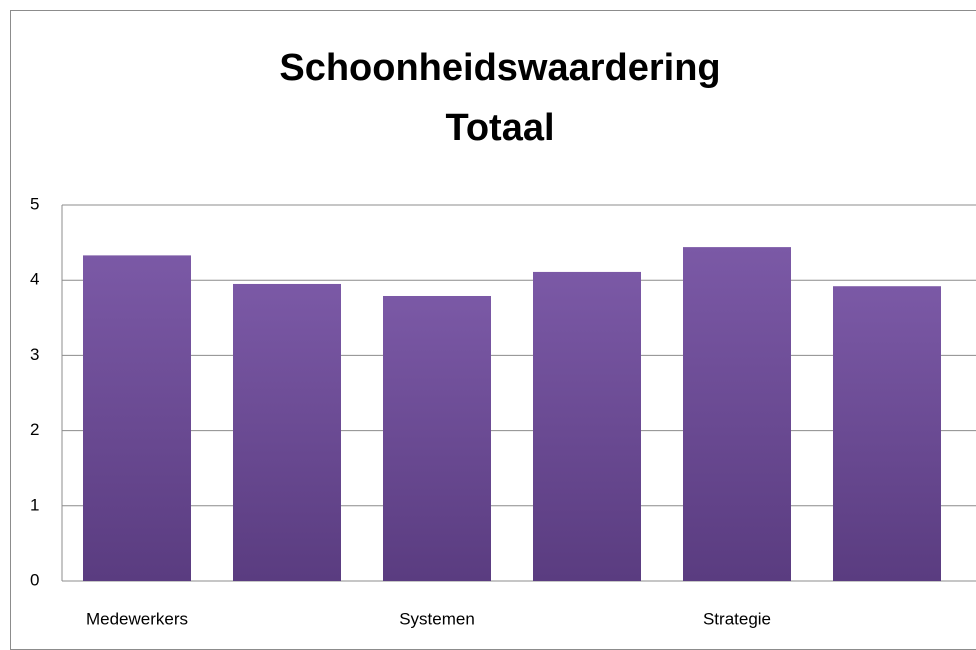 The image size is (976, 650). Describe the element at coordinates (34, 354) in the screenshot. I see `y-tick-label: 3` at that location.